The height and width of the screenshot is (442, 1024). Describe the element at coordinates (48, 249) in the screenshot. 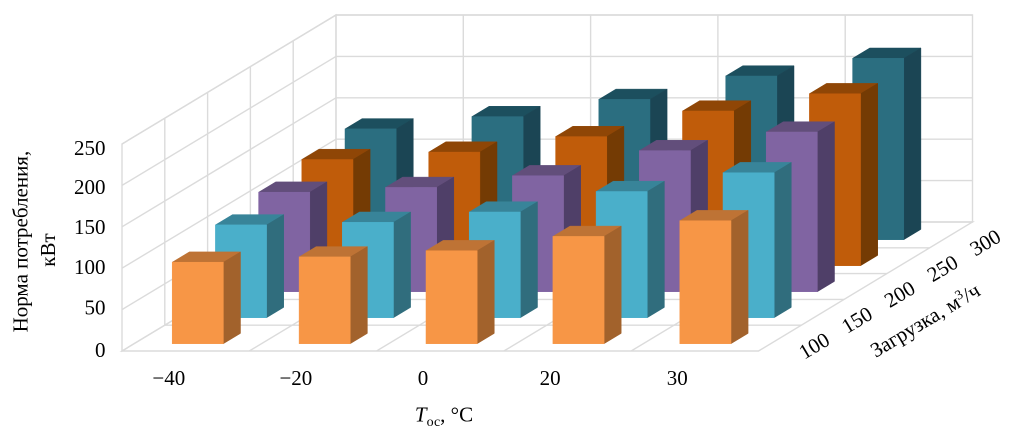

I see `svg-text: кВт` at that location.